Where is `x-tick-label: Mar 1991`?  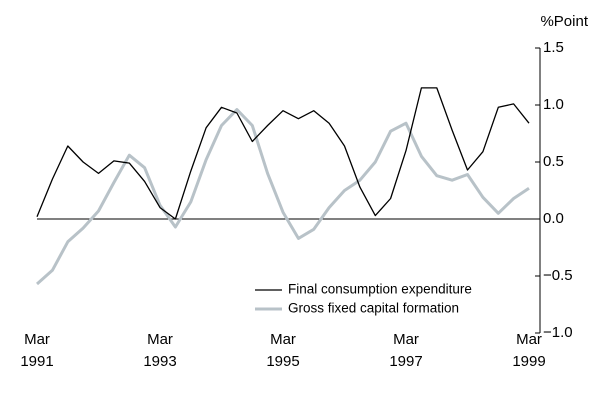 x-tick-label: Mar 1991 is located at coordinates (37, 350).